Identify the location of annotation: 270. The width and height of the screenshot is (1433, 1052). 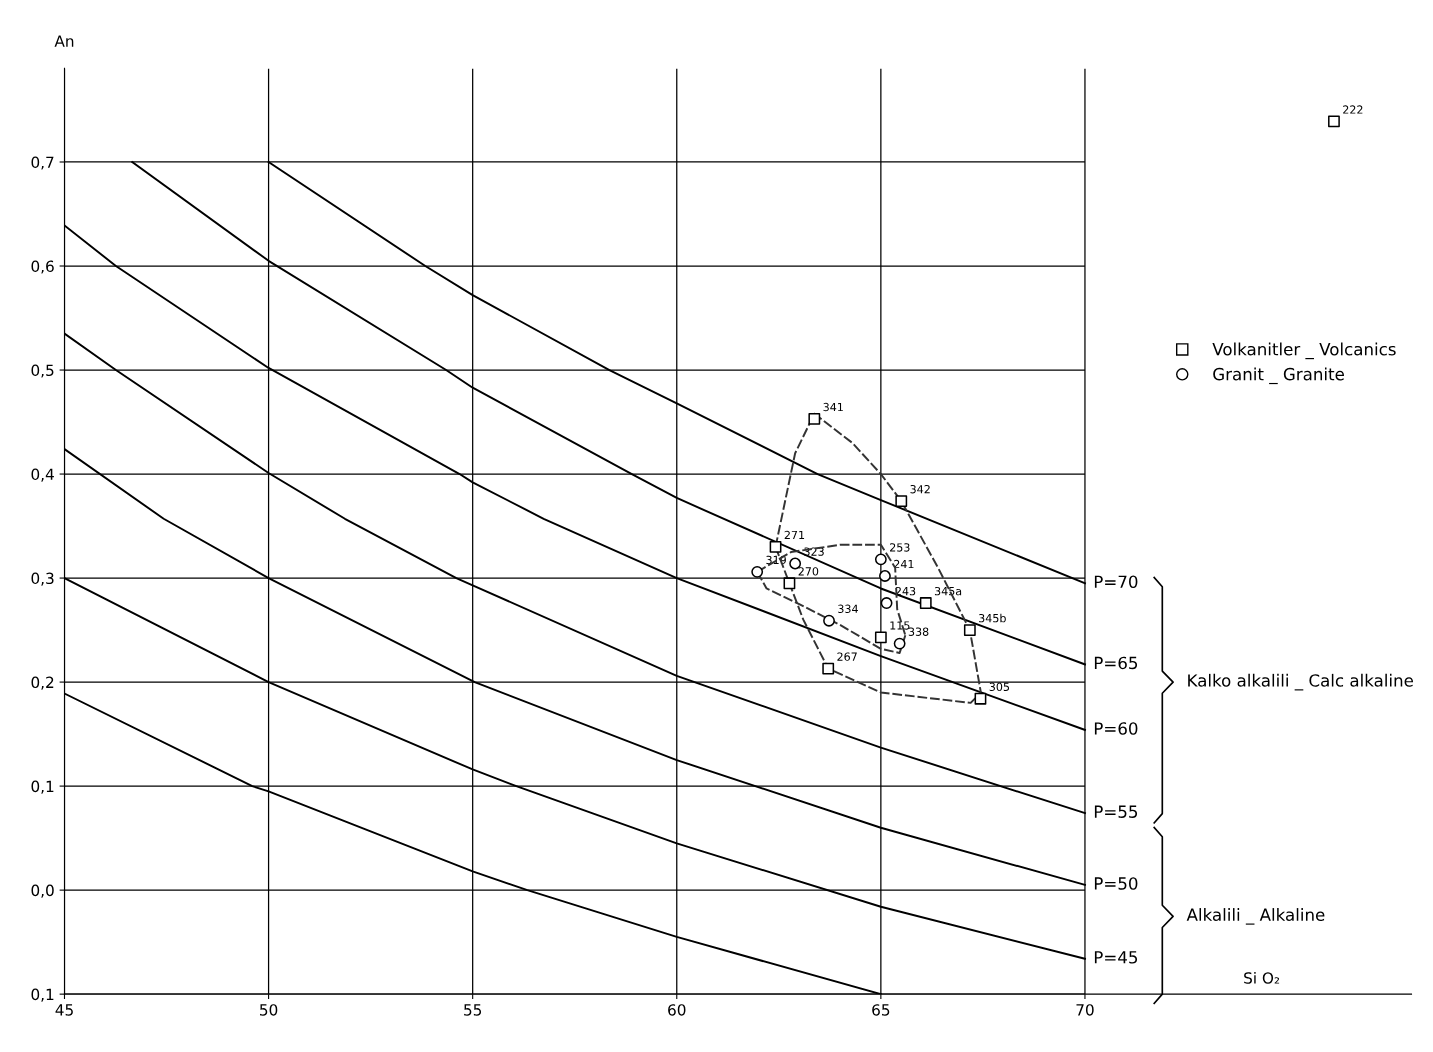
(808, 571).